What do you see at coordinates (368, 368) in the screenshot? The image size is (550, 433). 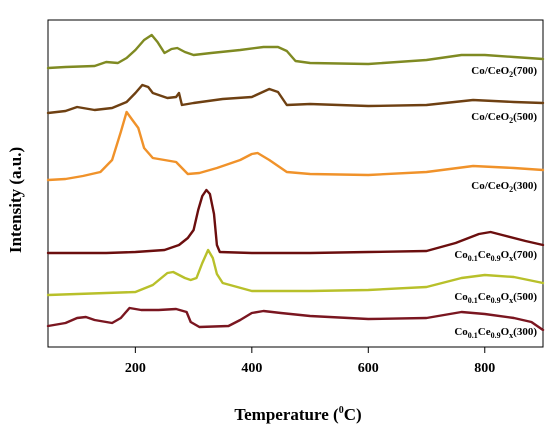 I see `x-tick-label: 600` at bounding box center [368, 368].